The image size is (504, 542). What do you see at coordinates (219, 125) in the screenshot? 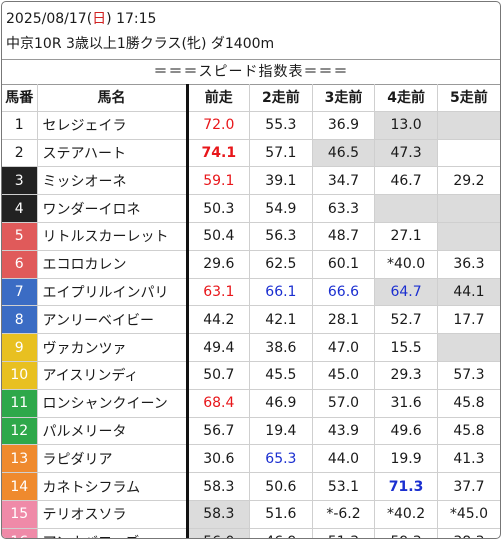
I see `speed-index-cell: 72.0` at bounding box center [219, 125].